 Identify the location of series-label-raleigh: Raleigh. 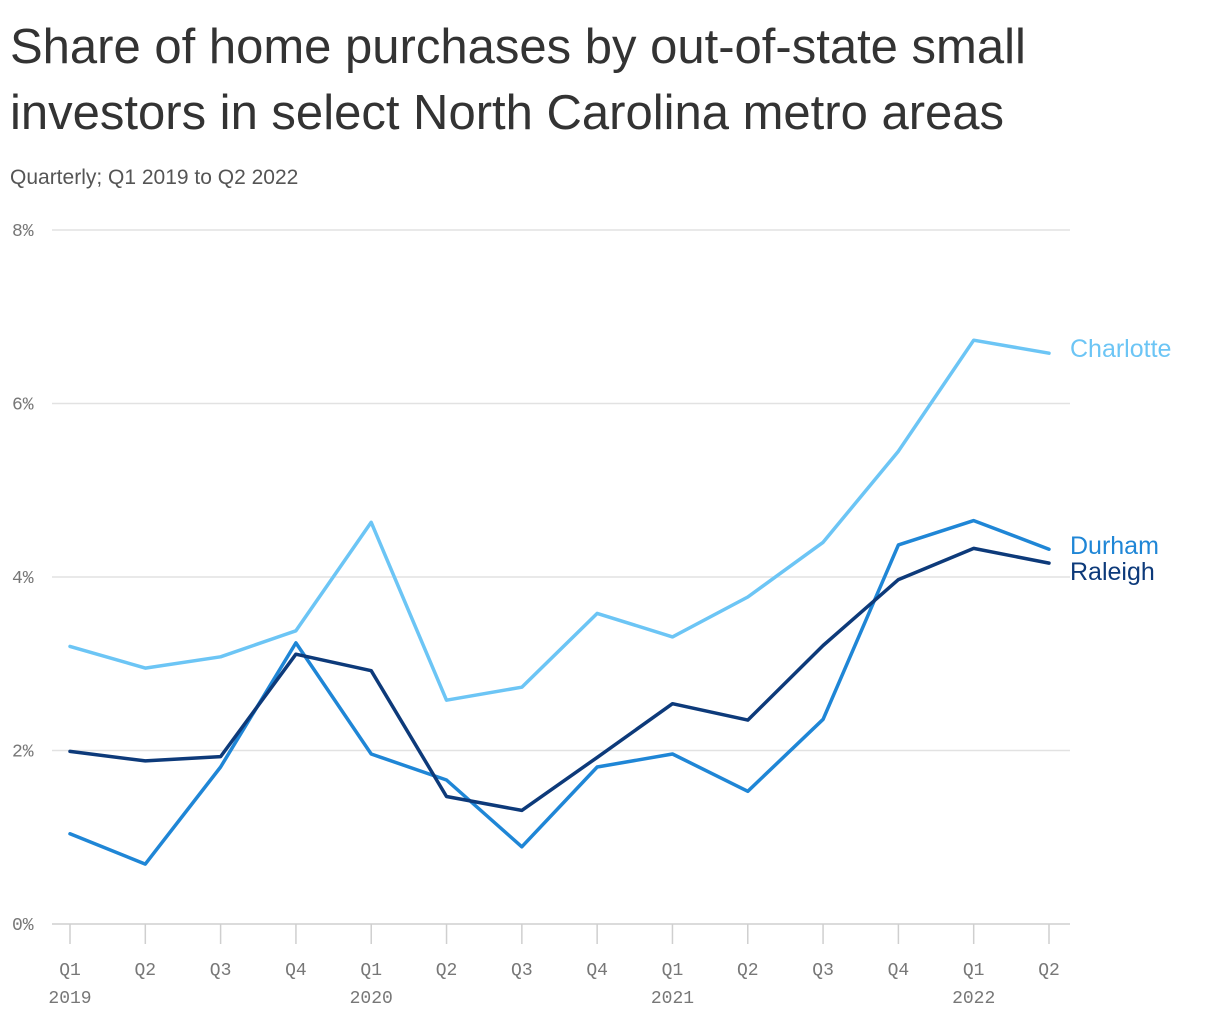
(1112, 572).